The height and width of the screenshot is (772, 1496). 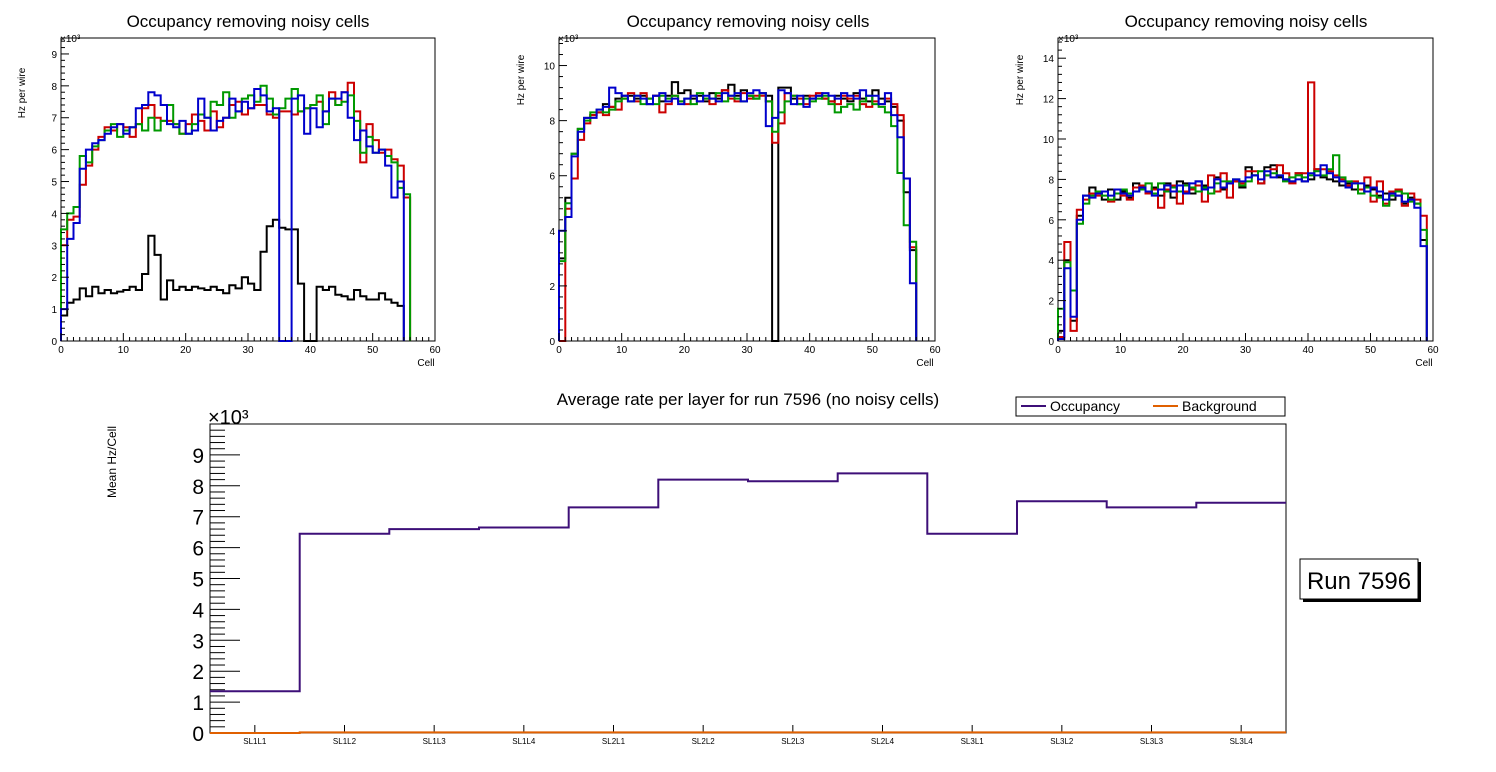 I want to click on x-category-label: SL3L4, so click(x=1242, y=741).